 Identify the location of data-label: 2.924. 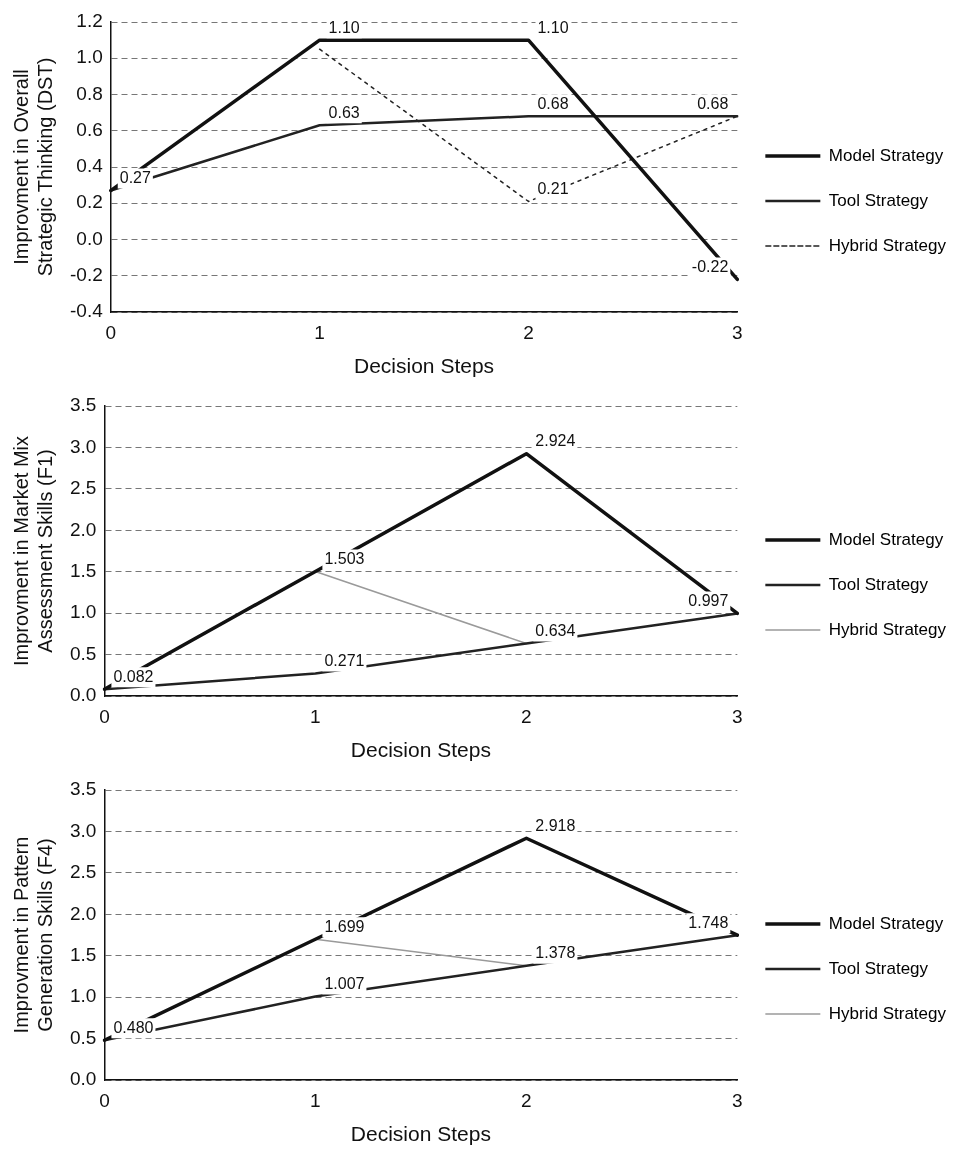
(555, 441).